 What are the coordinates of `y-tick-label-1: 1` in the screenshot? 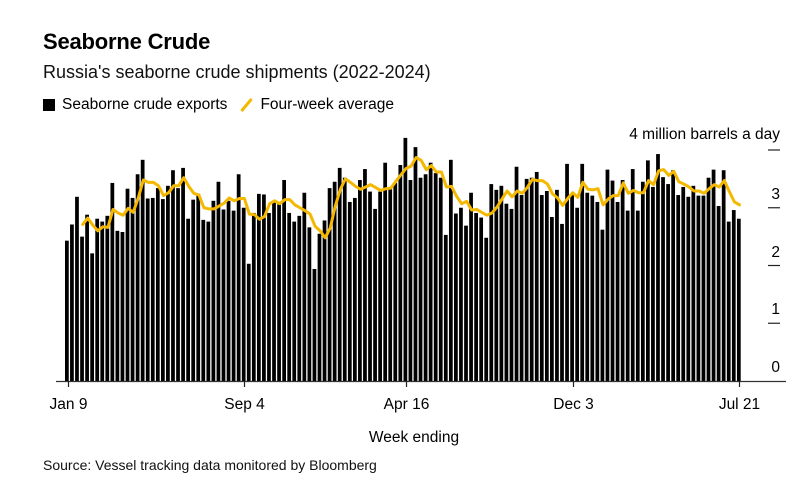 It's located at (775, 310).